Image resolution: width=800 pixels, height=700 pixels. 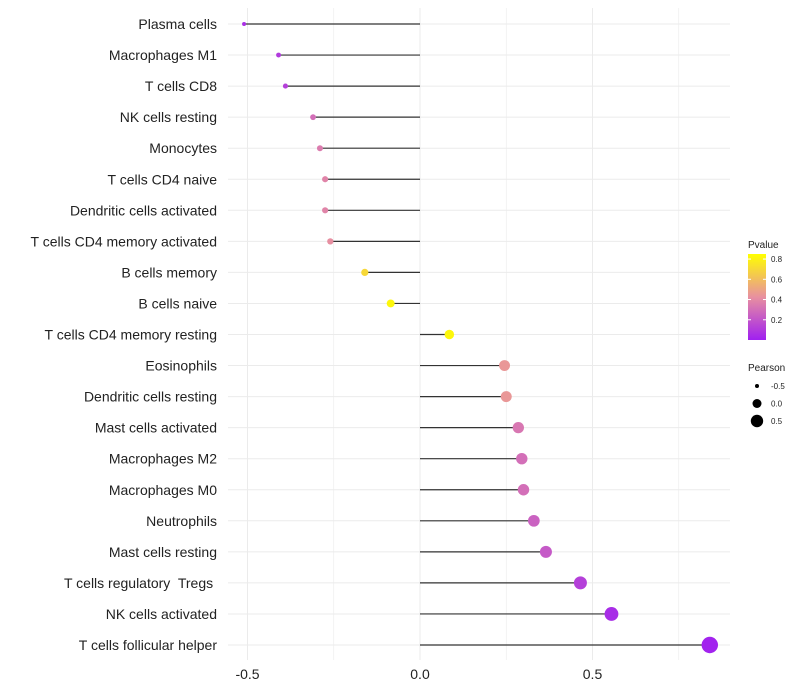 I want to click on pvalue-legend: Pvalue 0.2 0.4 0.6 0.8, so click(x=765, y=290).